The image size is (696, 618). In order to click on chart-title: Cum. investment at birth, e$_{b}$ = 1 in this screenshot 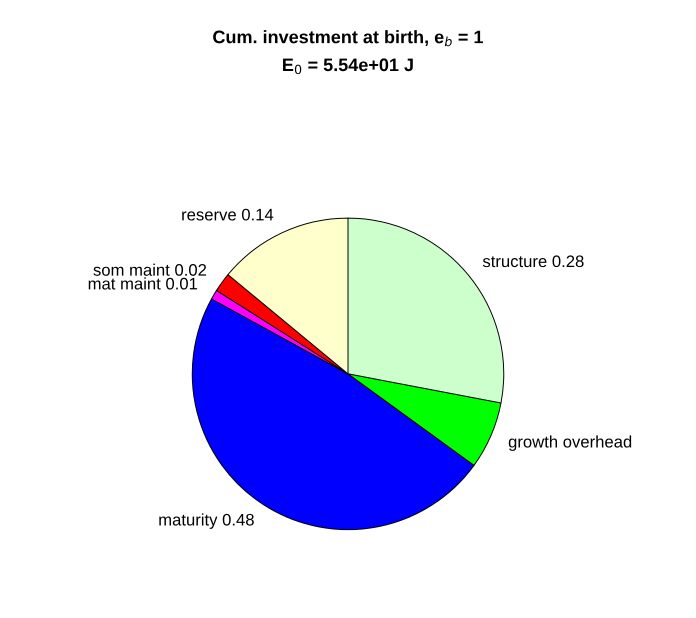, I will do `click(348, 38)`.